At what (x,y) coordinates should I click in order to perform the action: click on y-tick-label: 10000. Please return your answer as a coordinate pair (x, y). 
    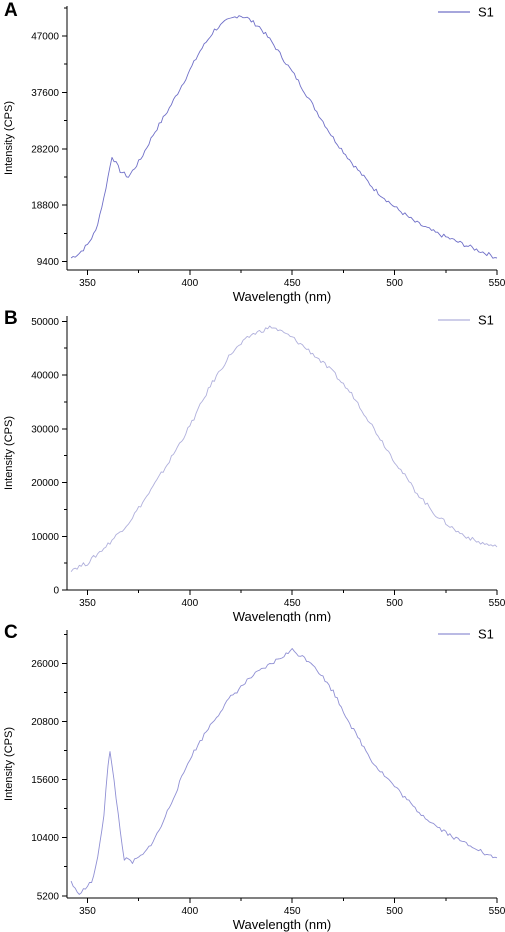
    Looking at the image, I should click on (45, 537).